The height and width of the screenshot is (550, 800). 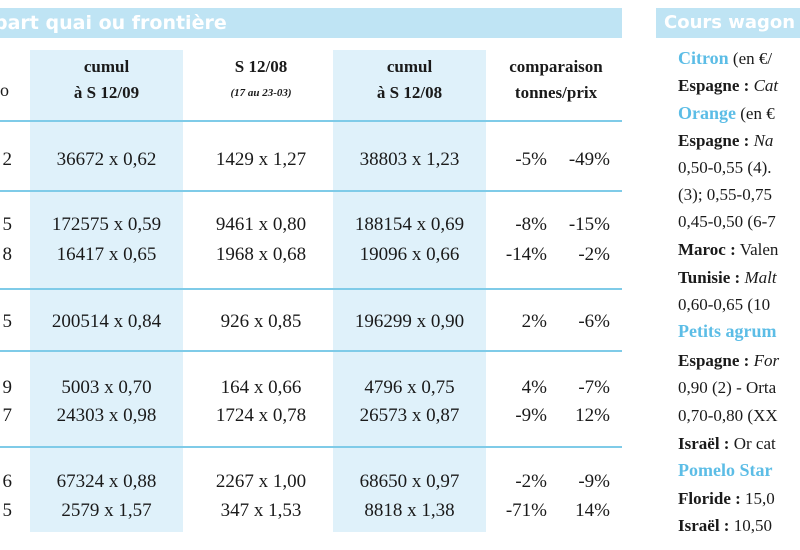 What do you see at coordinates (727, 331) in the screenshot?
I see `petits-agrumes-heading: Petits agrum` at bounding box center [727, 331].